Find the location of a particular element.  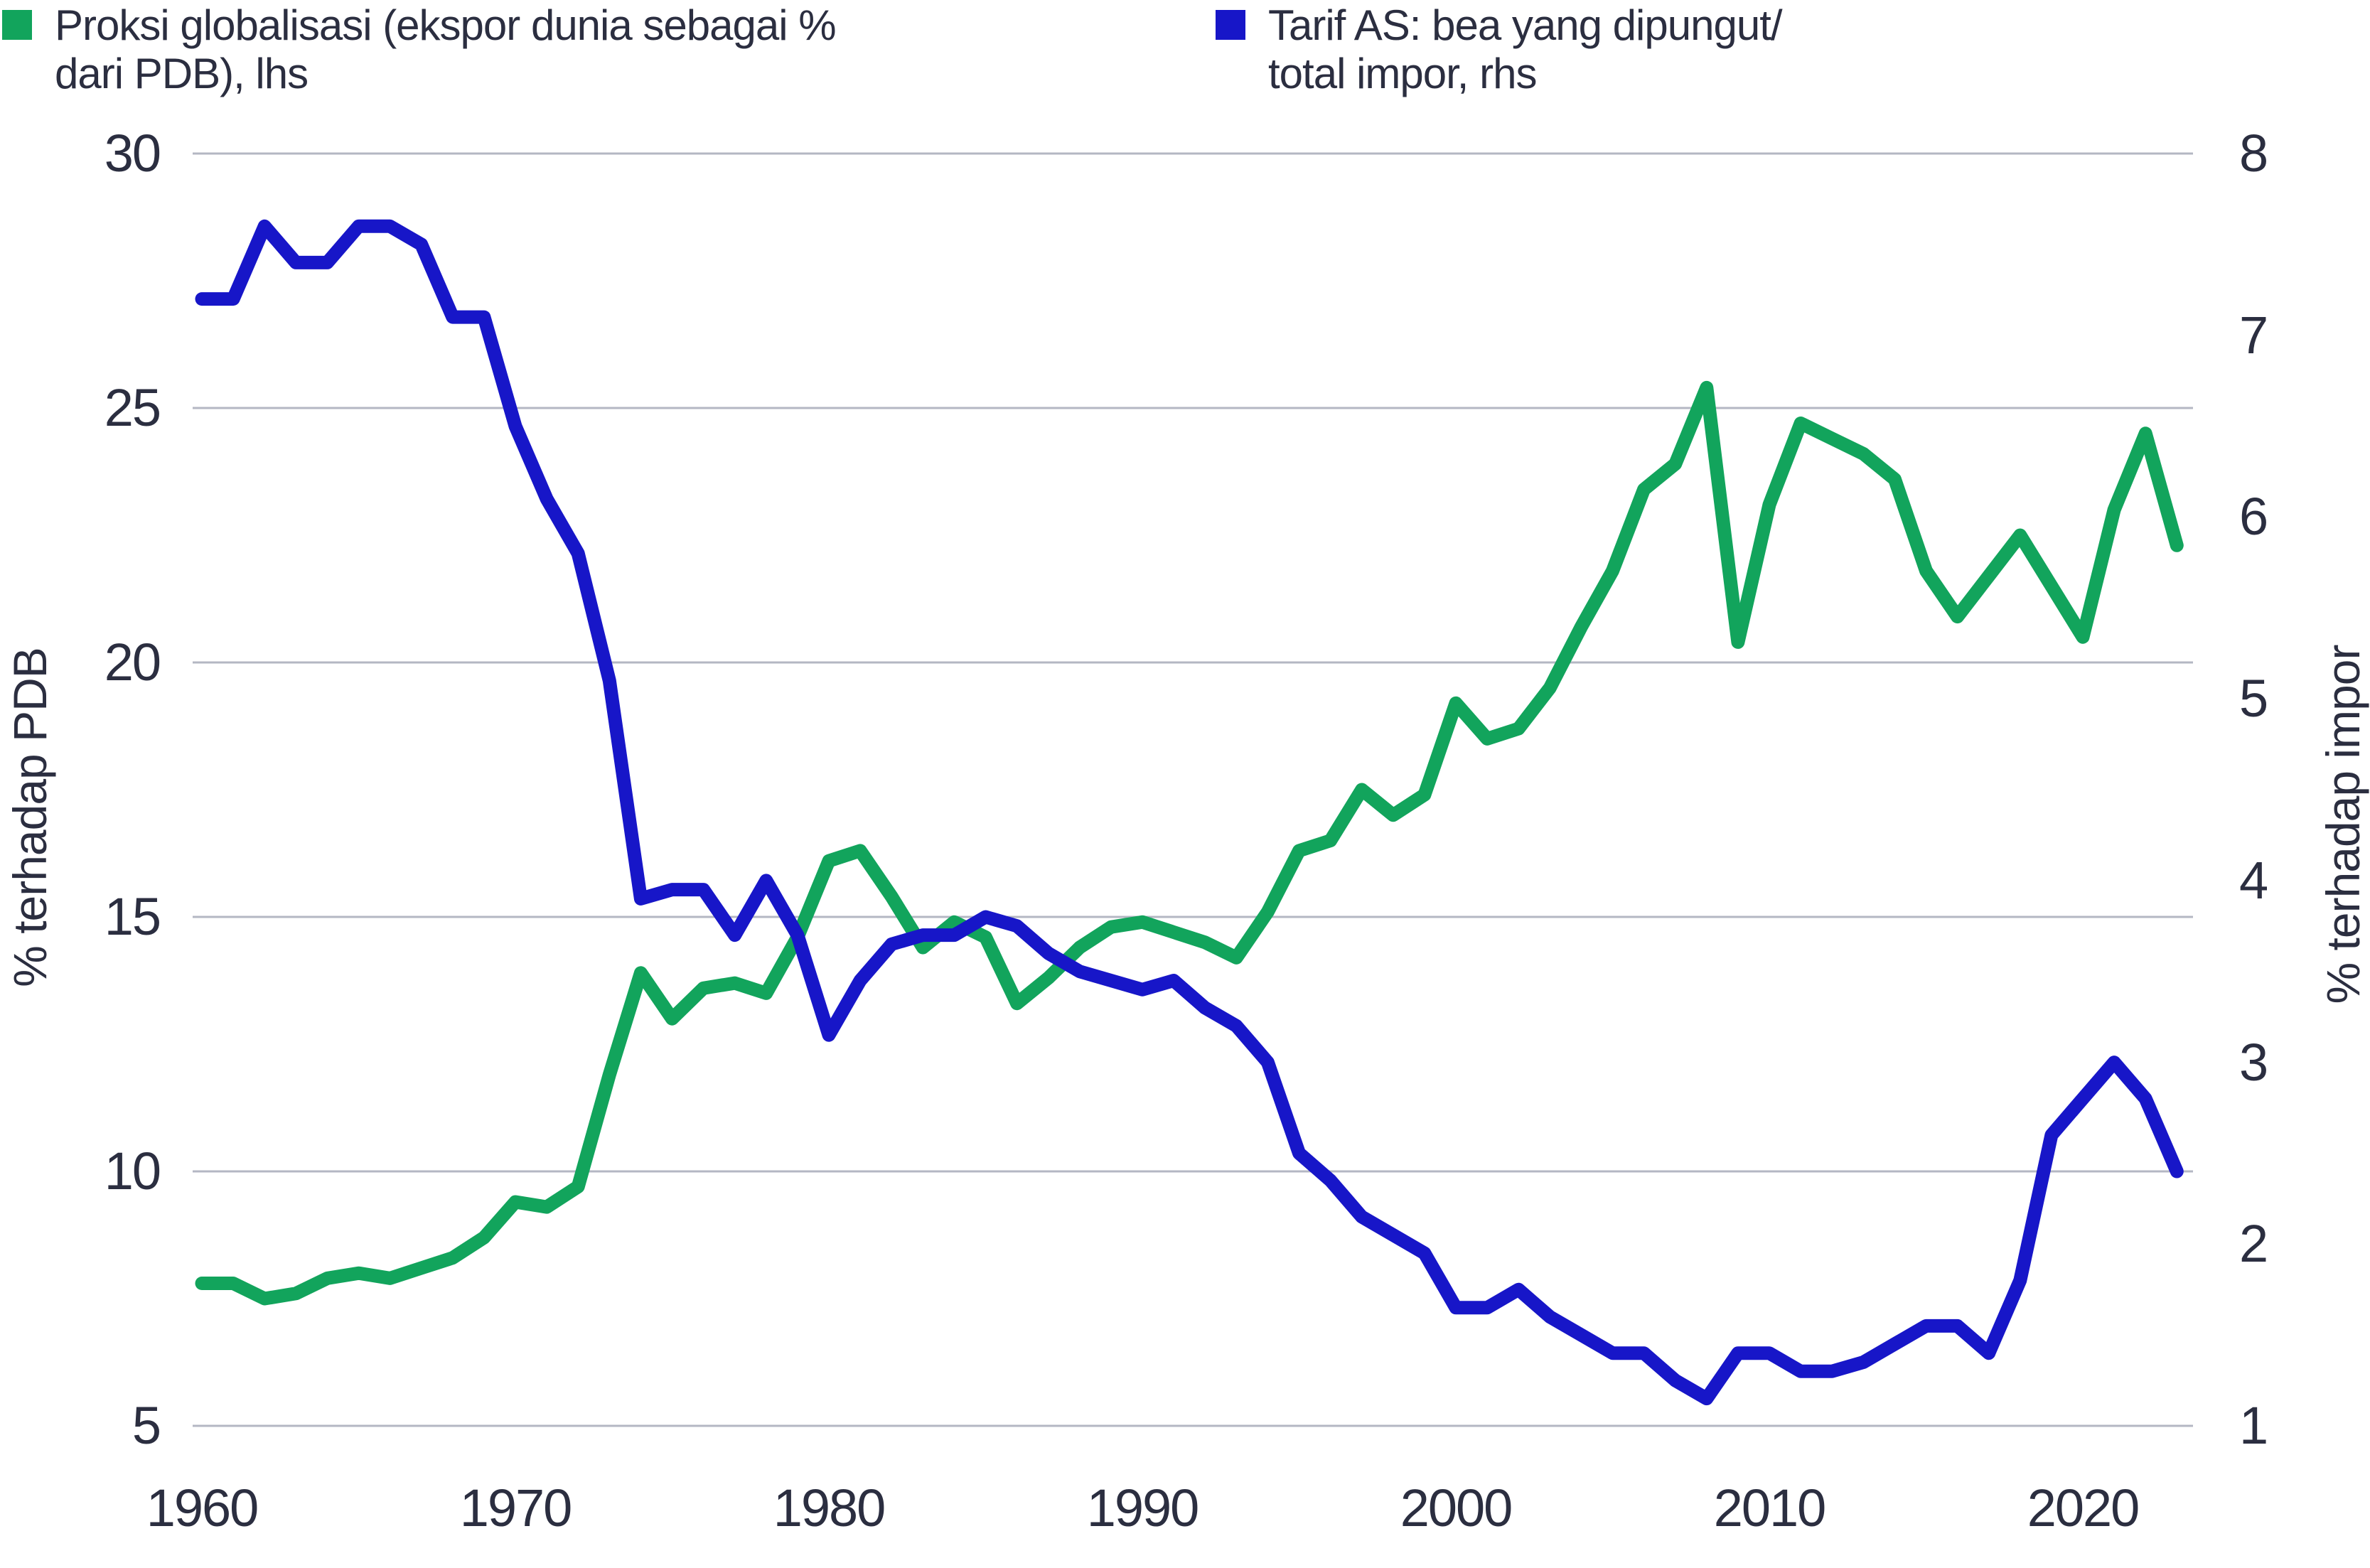

y-axis-right-tick: 5 is located at coordinates (2253, 699).